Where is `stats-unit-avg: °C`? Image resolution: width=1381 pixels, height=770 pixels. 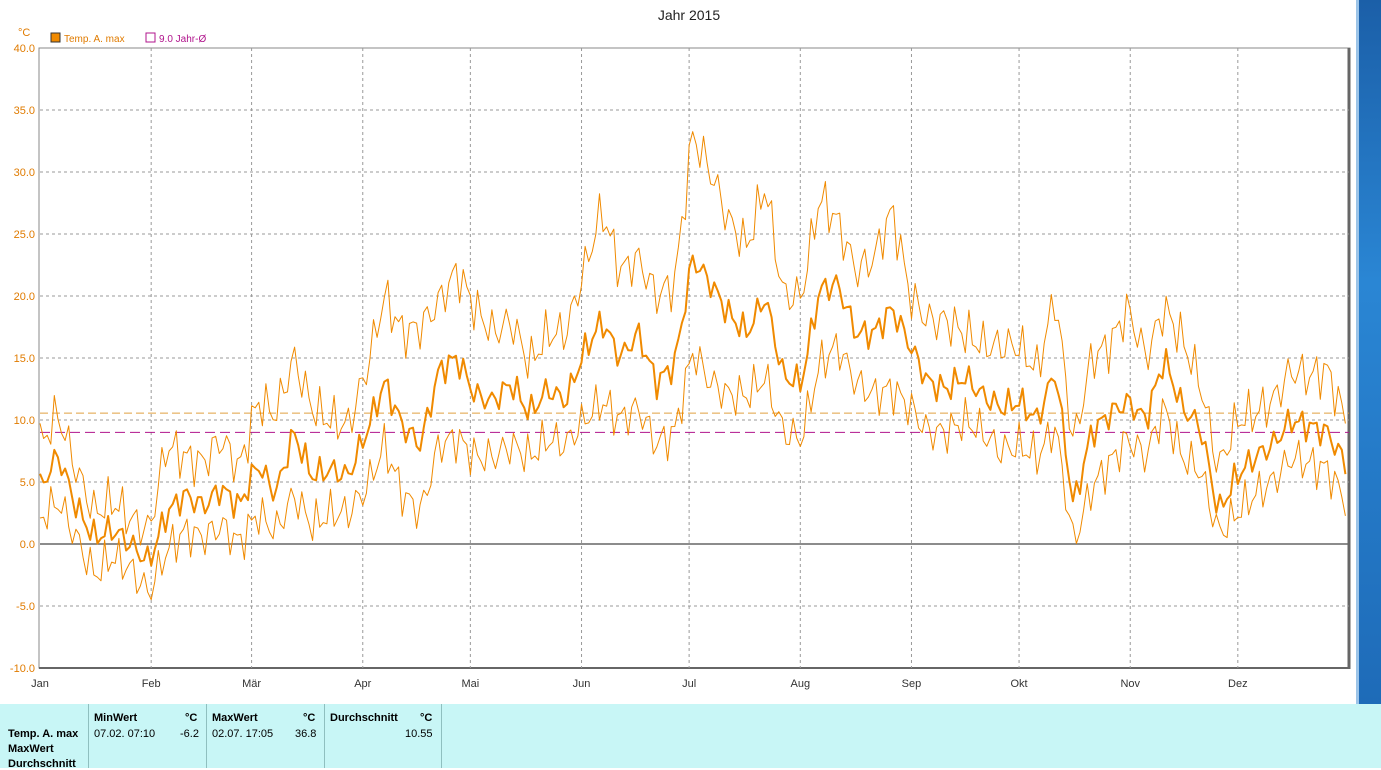
stats-unit-avg: °C is located at coordinates (426, 718).